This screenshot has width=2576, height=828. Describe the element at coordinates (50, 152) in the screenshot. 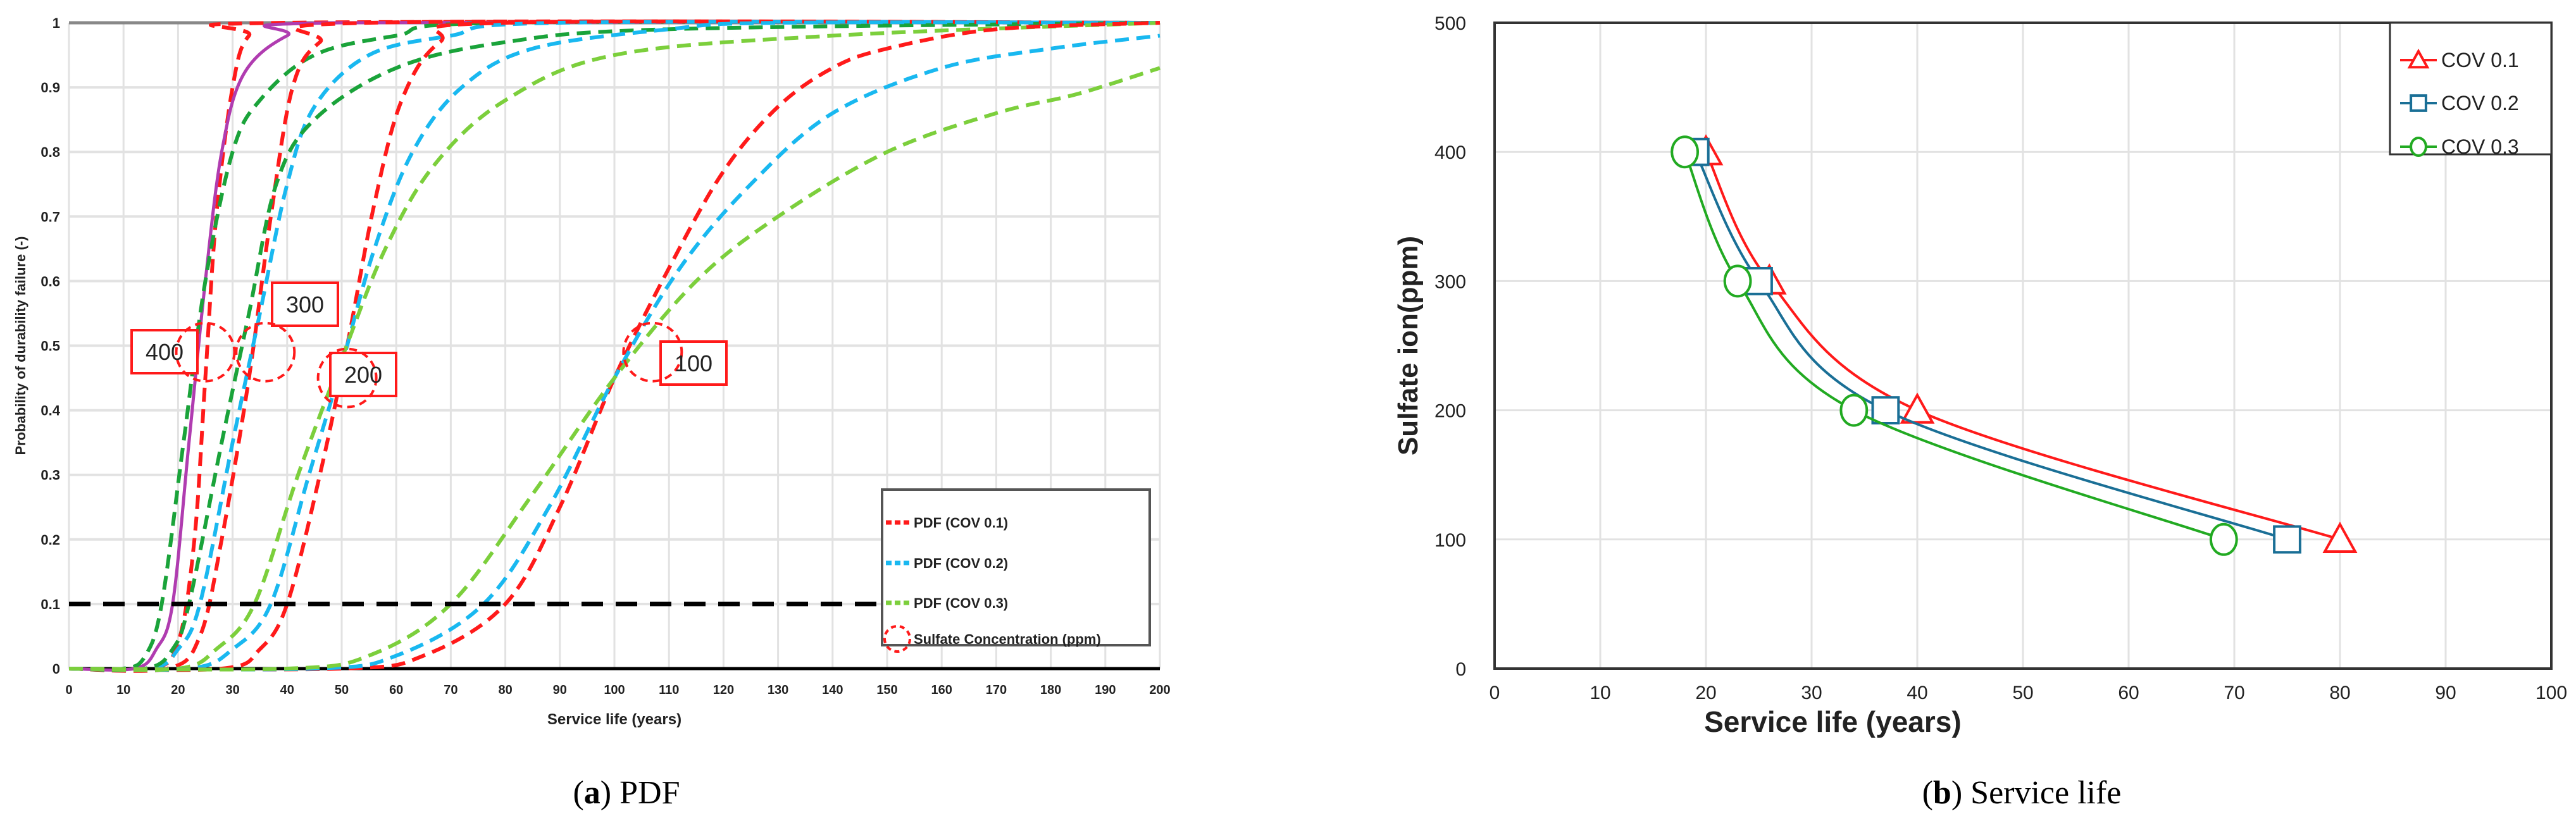

I see `y-tick-label: 0.8` at that location.